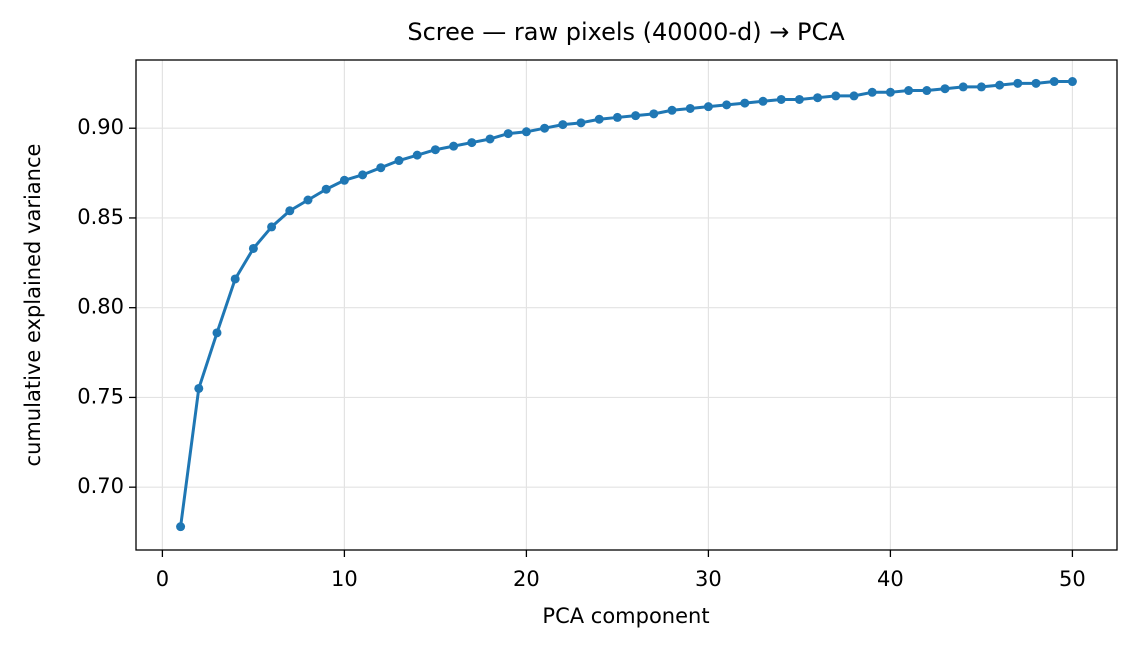  I want to click on x-tick-label: 0, so click(162, 579).